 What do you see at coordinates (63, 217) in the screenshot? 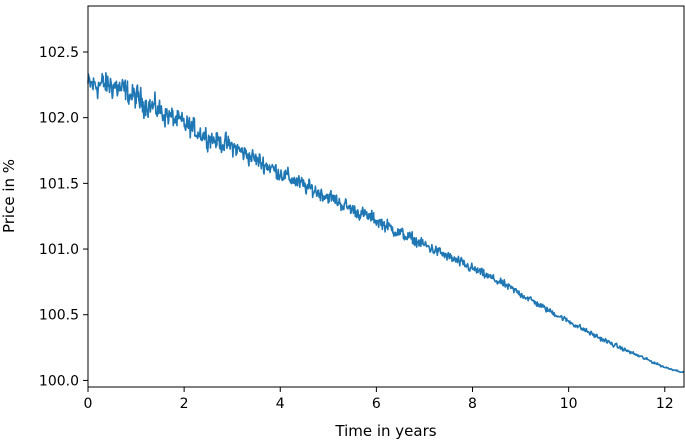
I see `y-axis: 100.0 100.5 101.0 101.5 102.0 102.5` at bounding box center [63, 217].